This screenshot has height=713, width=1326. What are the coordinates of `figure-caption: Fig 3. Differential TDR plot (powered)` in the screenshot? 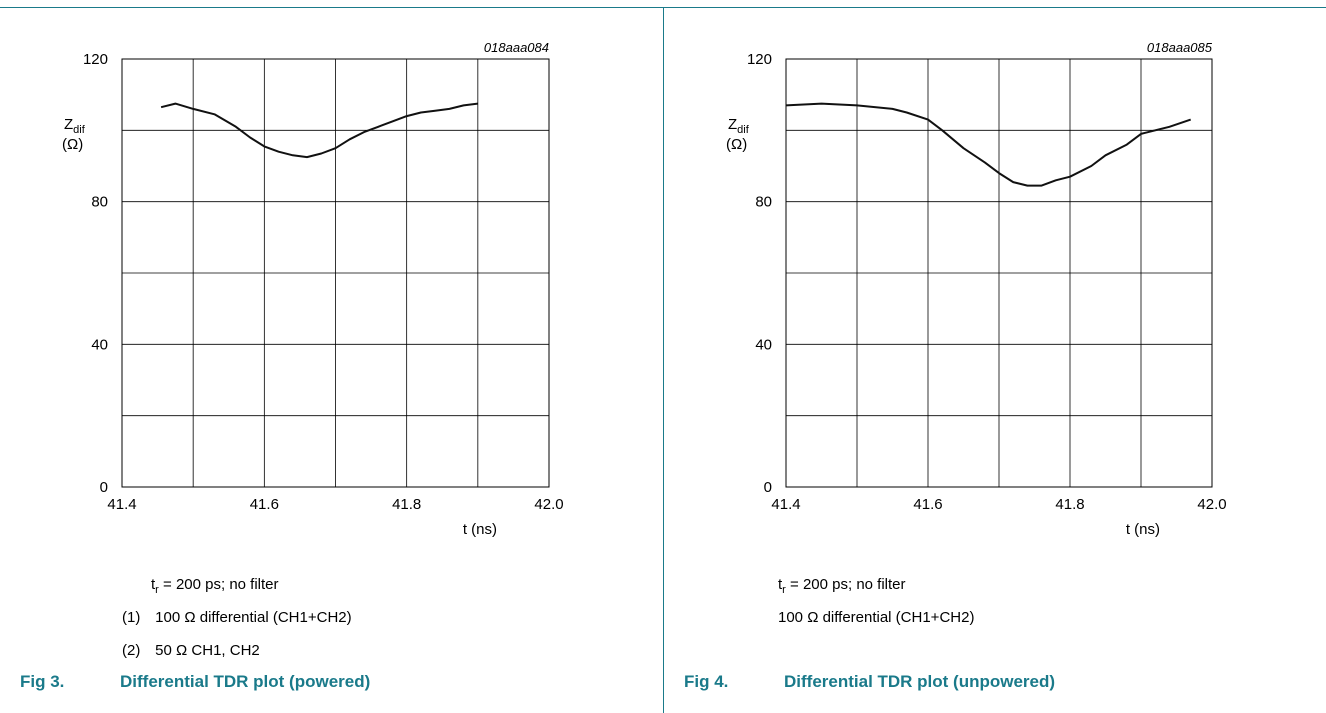 It's located at (195, 682).